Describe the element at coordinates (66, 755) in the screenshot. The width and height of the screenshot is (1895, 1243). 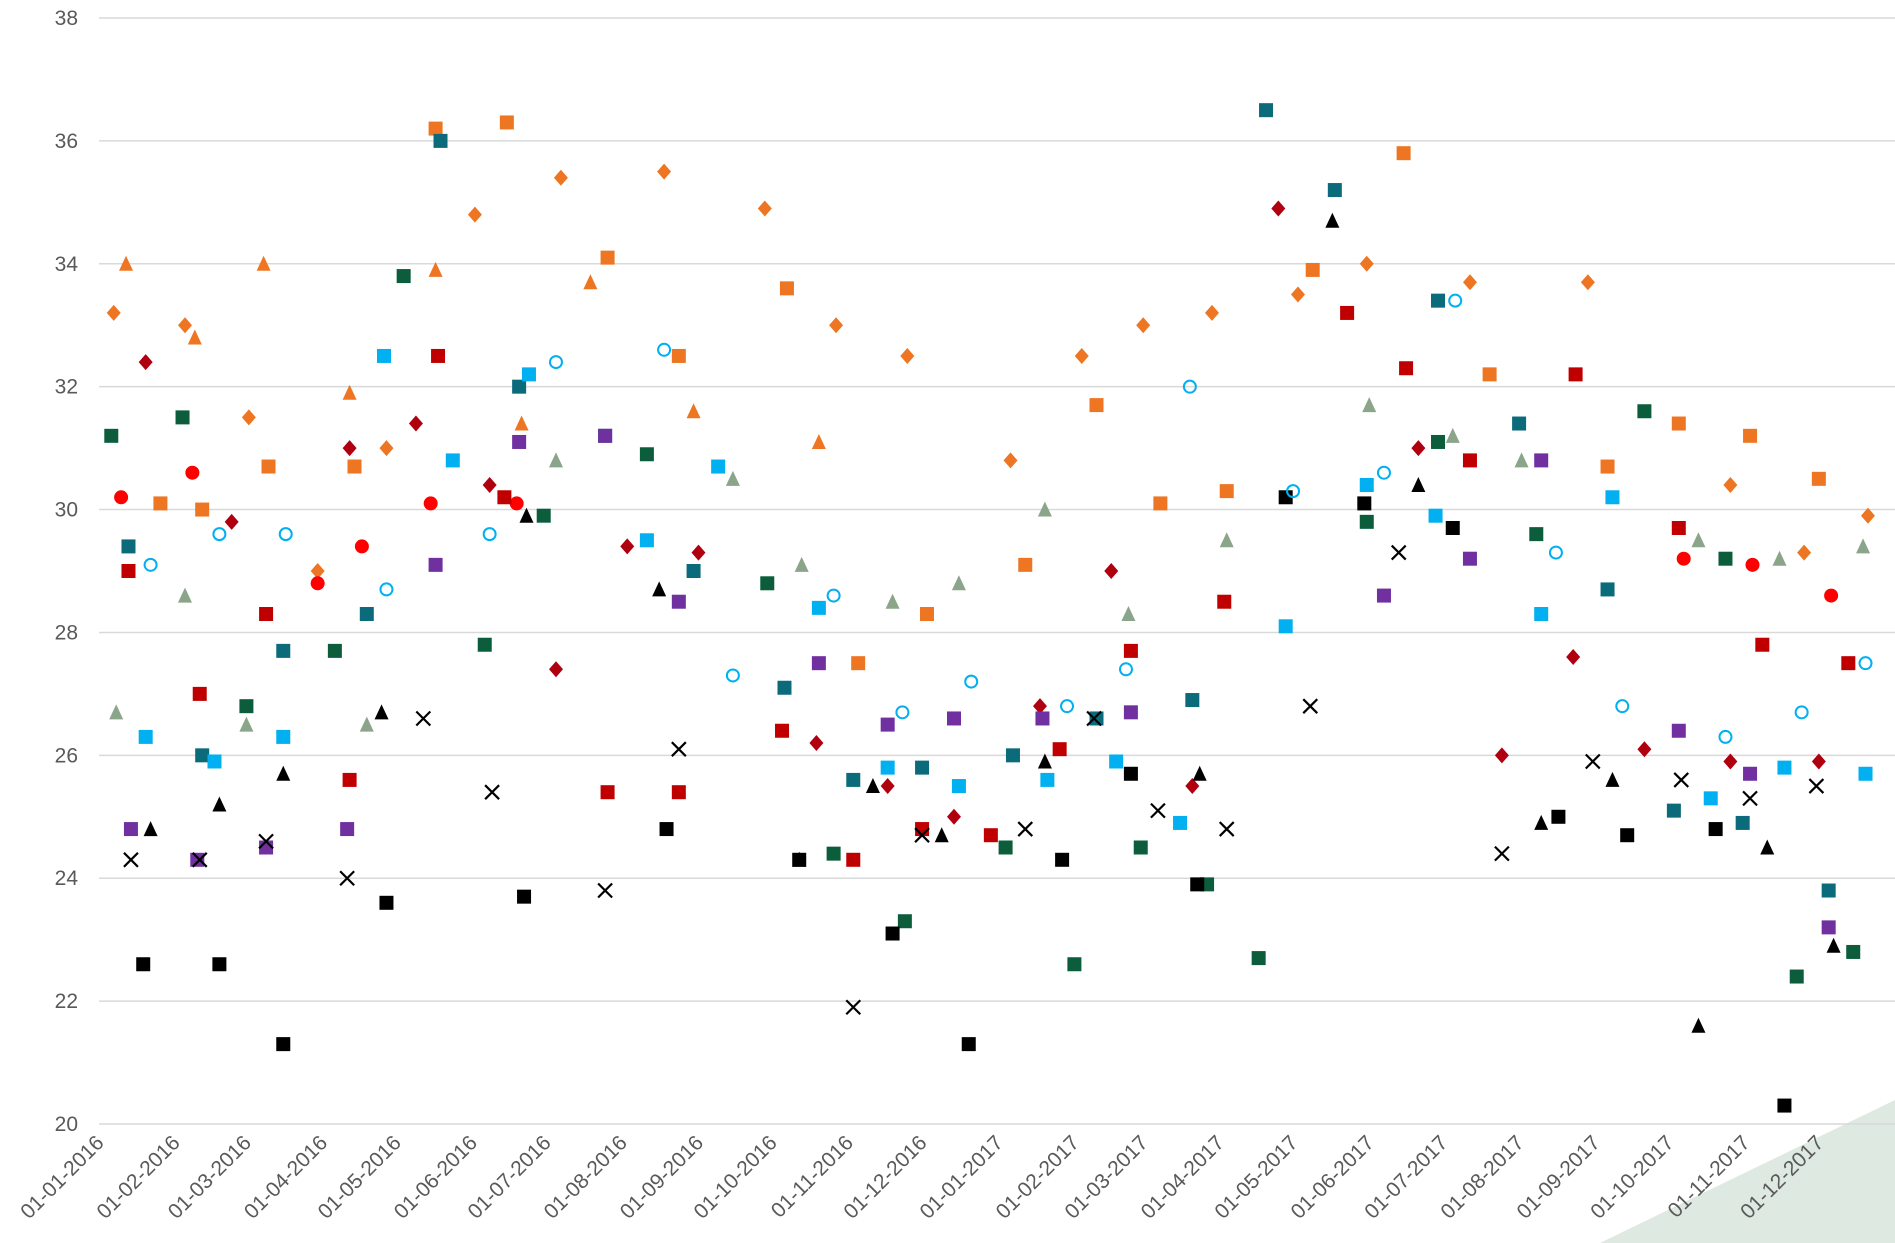
I see `y-tick-label: 26` at that location.